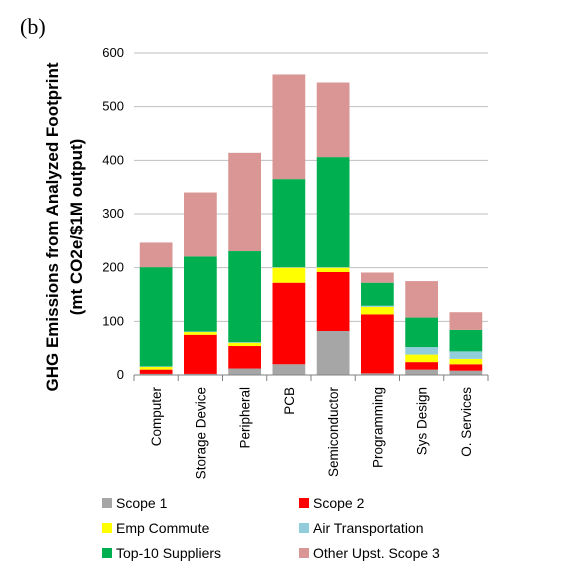  Describe the element at coordinates (113, 320) in the screenshot. I see `y-tick-label-100: 100` at that location.